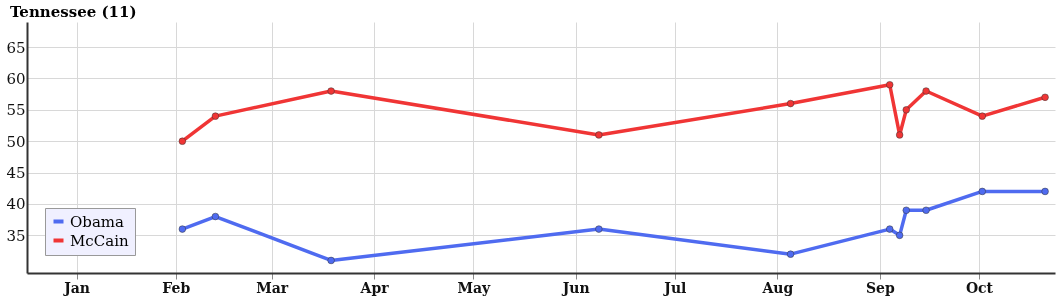 This screenshot has height=300, width=1060. Describe the element at coordinates (374, 287) in the screenshot. I see `x-tick-label: Apr` at that location.